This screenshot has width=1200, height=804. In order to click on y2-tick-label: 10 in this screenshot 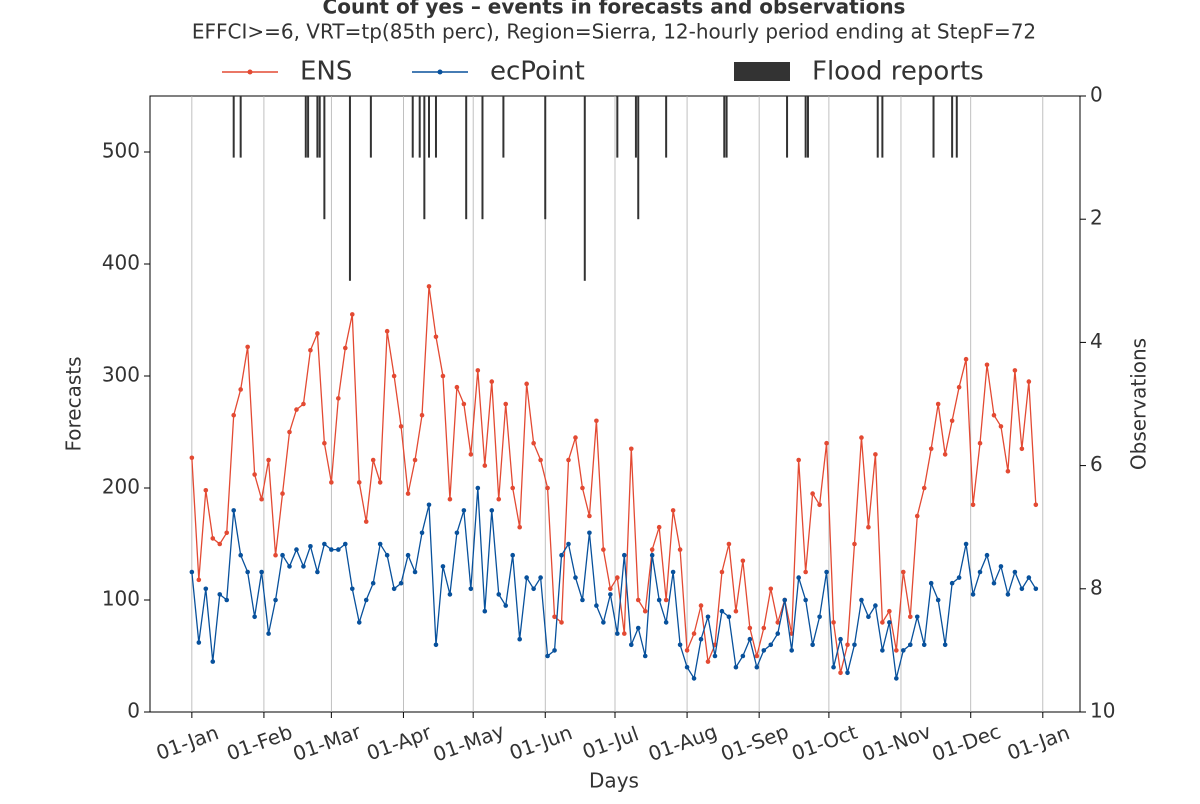, I will do `click(1102, 711)`.